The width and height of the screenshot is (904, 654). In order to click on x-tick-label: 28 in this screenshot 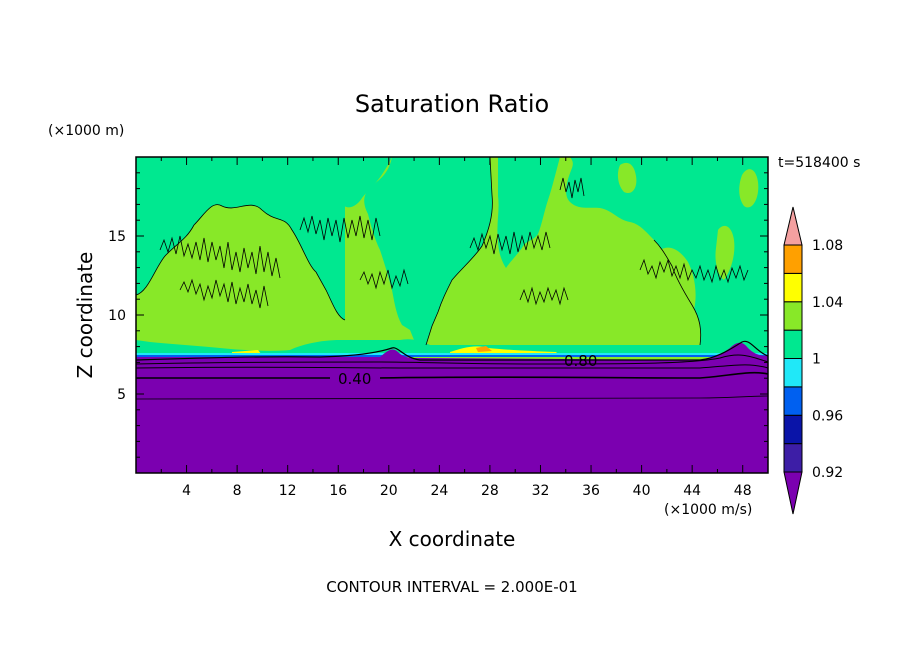, I will do `click(490, 491)`.